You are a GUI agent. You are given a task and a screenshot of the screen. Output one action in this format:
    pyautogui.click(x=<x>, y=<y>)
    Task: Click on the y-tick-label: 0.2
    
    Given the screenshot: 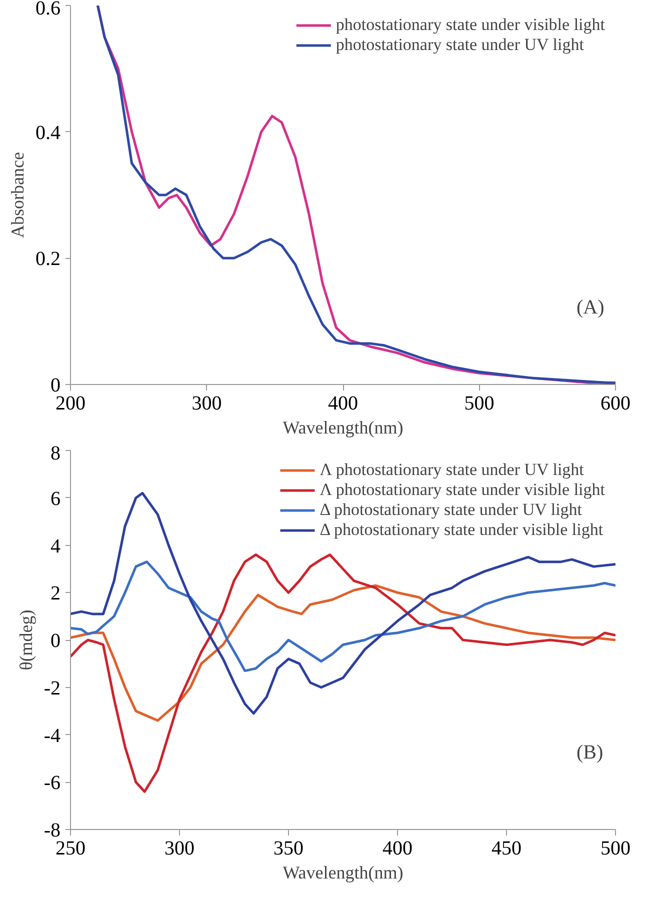 What is the action you would take?
    pyautogui.click(x=48, y=259)
    